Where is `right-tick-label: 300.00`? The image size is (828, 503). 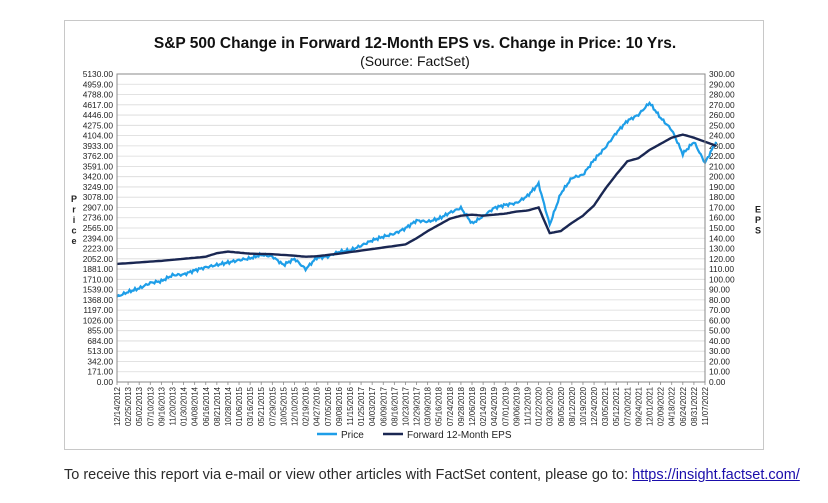 right-tick-label: 300.00 is located at coordinates (722, 74).